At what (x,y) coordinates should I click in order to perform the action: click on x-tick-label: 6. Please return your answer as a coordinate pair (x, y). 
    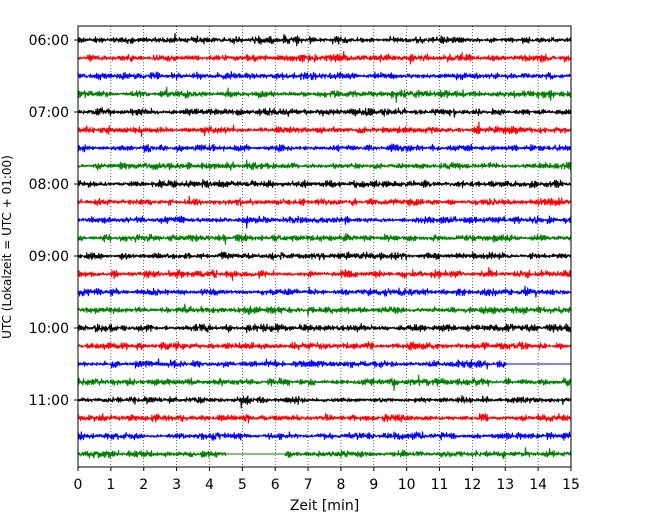
    Looking at the image, I should click on (275, 485).